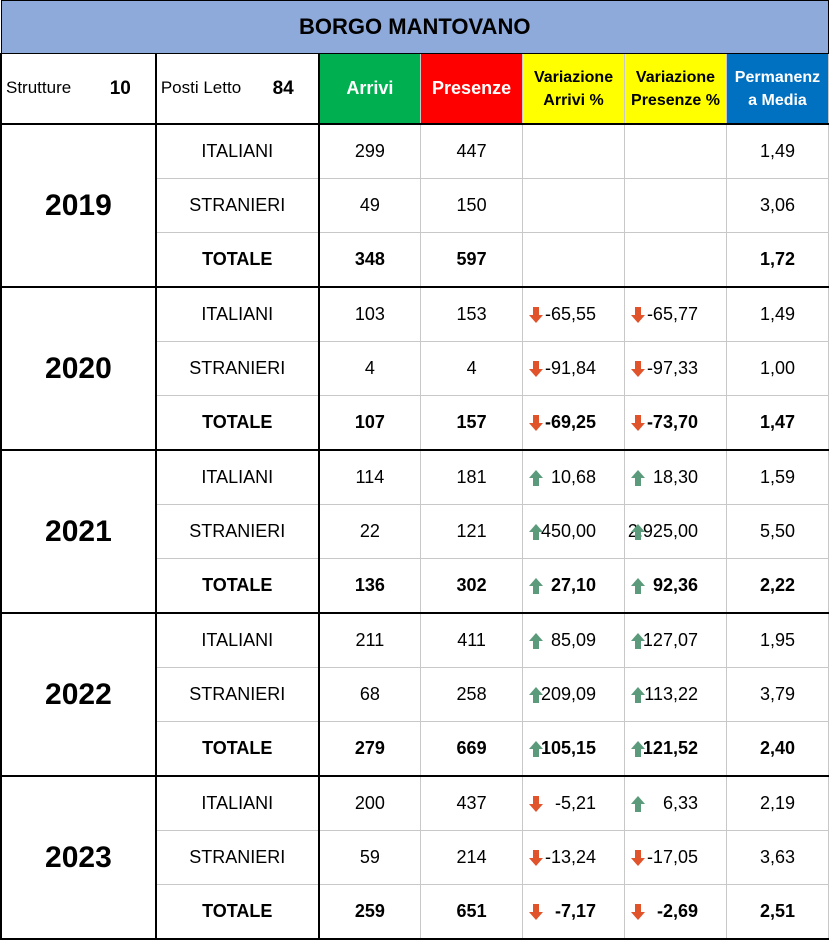 This screenshot has height=940, width=829. What do you see at coordinates (573, 89) in the screenshot?
I see `header-variazione-arrivi: Variazione Arrivi %` at bounding box center [573, 89].